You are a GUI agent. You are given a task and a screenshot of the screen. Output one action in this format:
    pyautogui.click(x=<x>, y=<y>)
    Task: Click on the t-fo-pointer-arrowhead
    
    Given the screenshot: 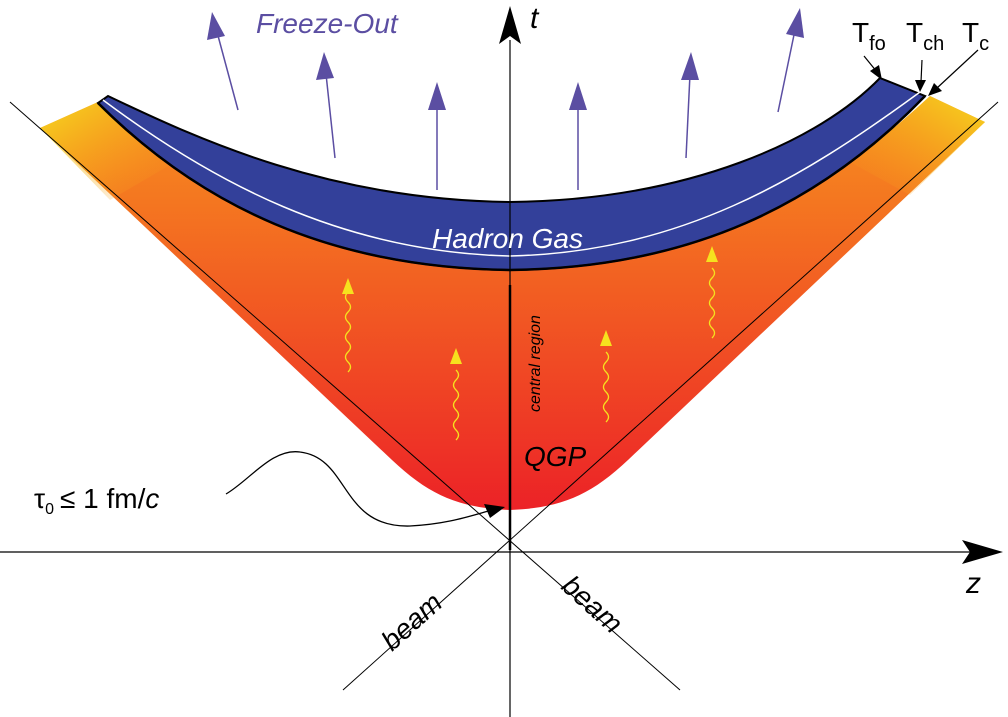 What is the action you would take?
    pyautogui.click(x=876, y=72)
    